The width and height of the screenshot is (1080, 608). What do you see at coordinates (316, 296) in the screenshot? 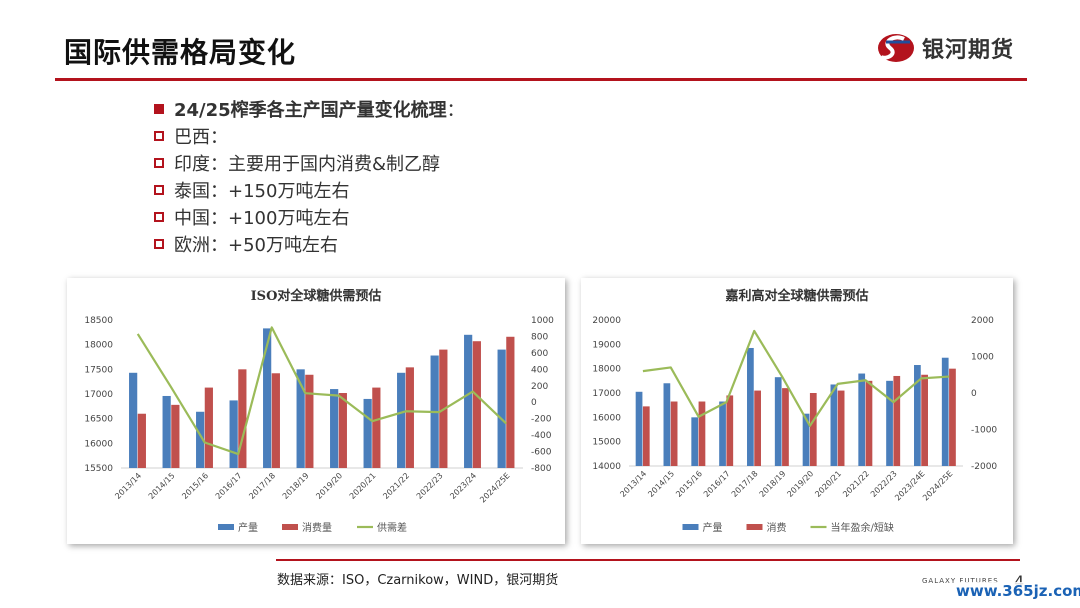
I see `chart-title: ISO对全球糖供需预估` at bounding box center [316, 296].